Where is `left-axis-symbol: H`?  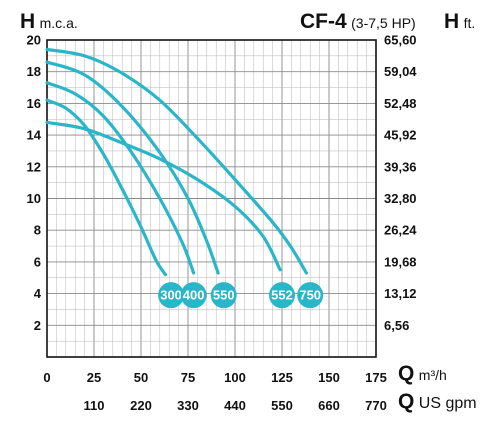
left-axis-symbol: H is located at coordinates (28, 21).